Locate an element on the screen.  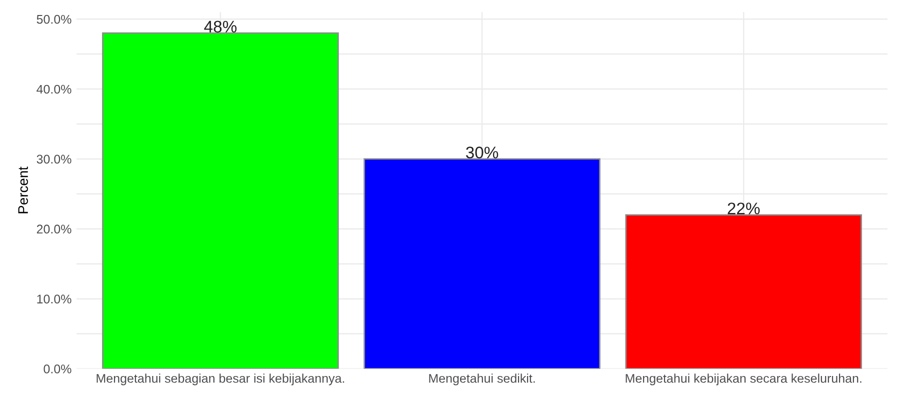
data-label: 48% is located at coordinates (220, 26).